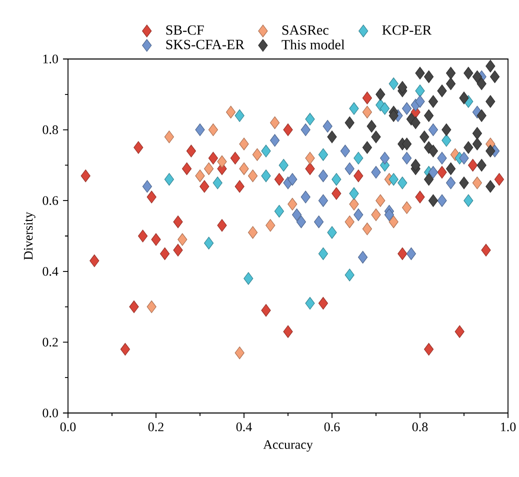 This screenshot has height=477, width=519. What do you see at coordinates (68, 427) in the screenshot?
I see `x-tick-label: 0.0` at bounding box center [68, 427].